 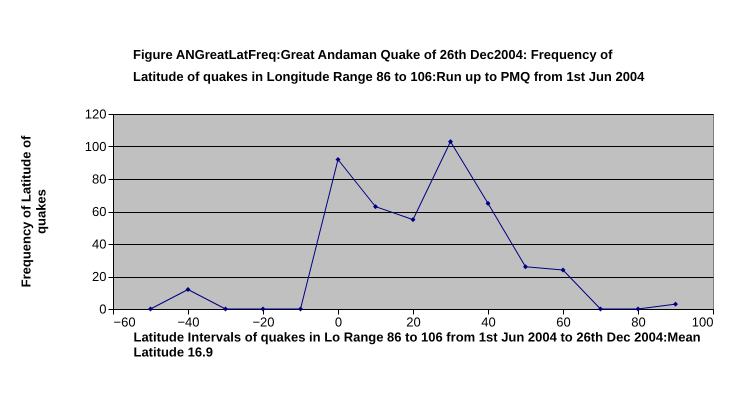 What do you see at coordinates (95, 146) in the screenshot?
I see `y-tick-label: 100` at bounding box center [95, 146].